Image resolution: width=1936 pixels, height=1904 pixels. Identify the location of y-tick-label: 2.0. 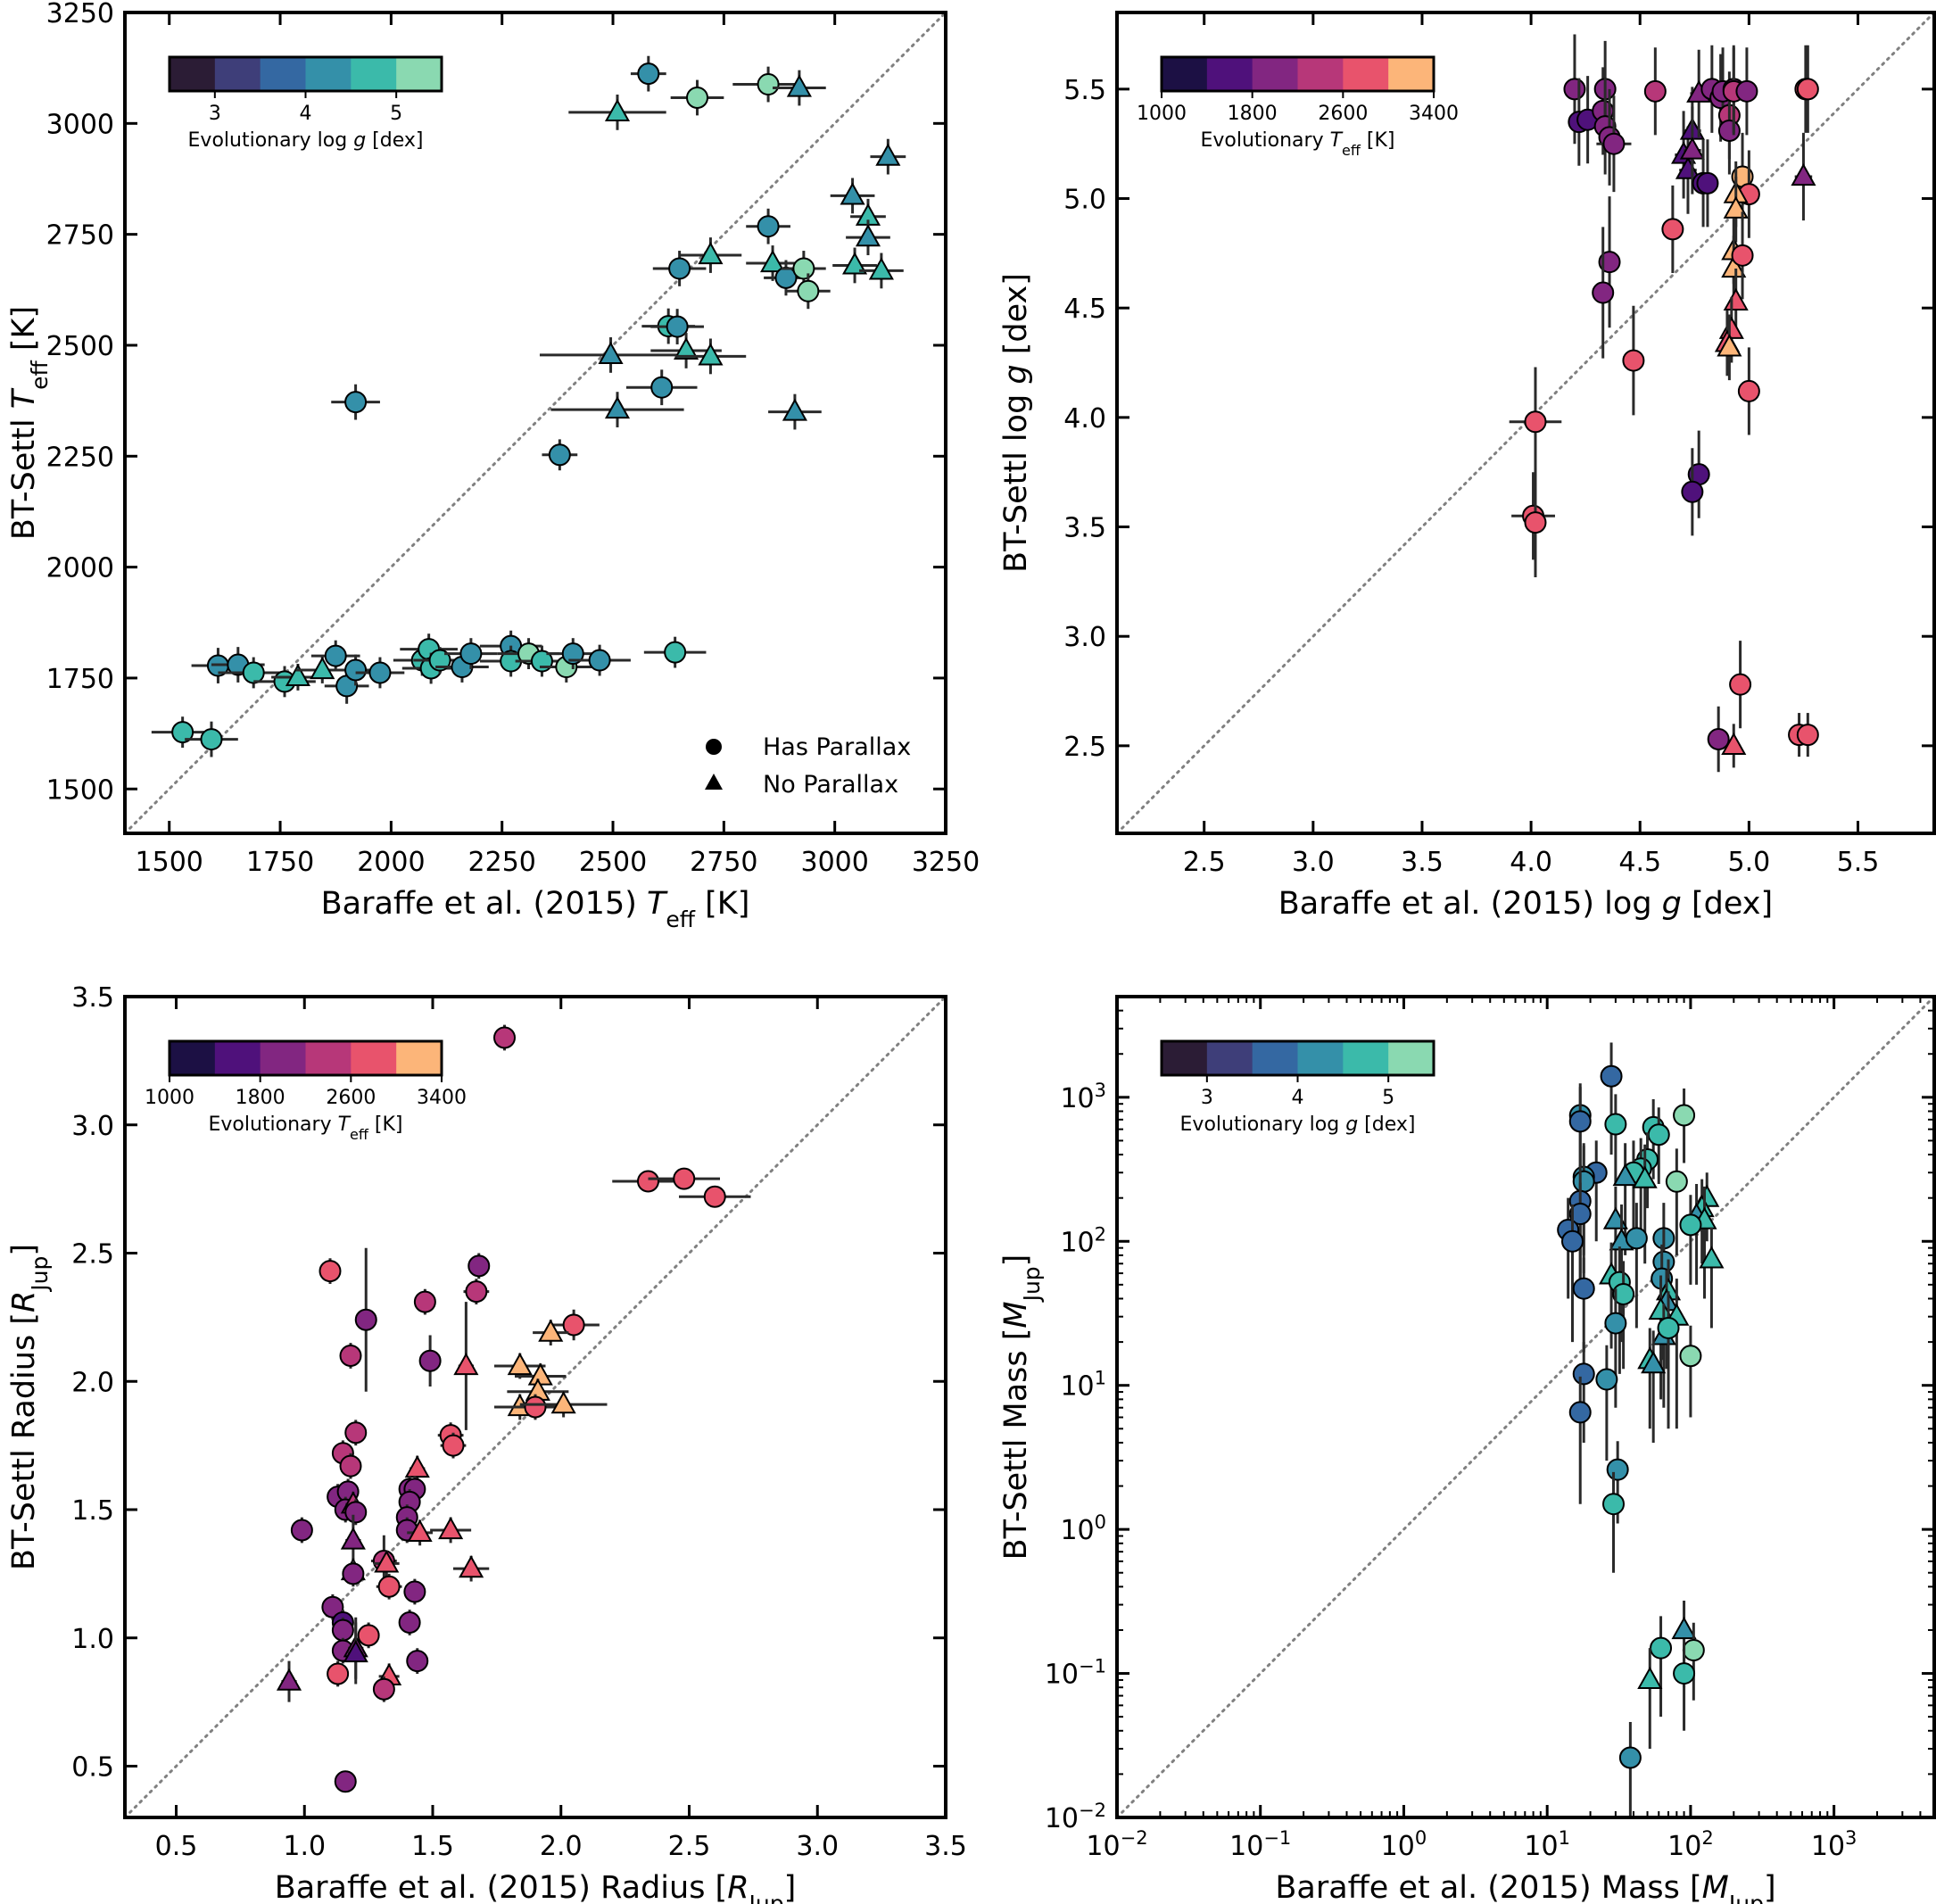
(92, 1382).